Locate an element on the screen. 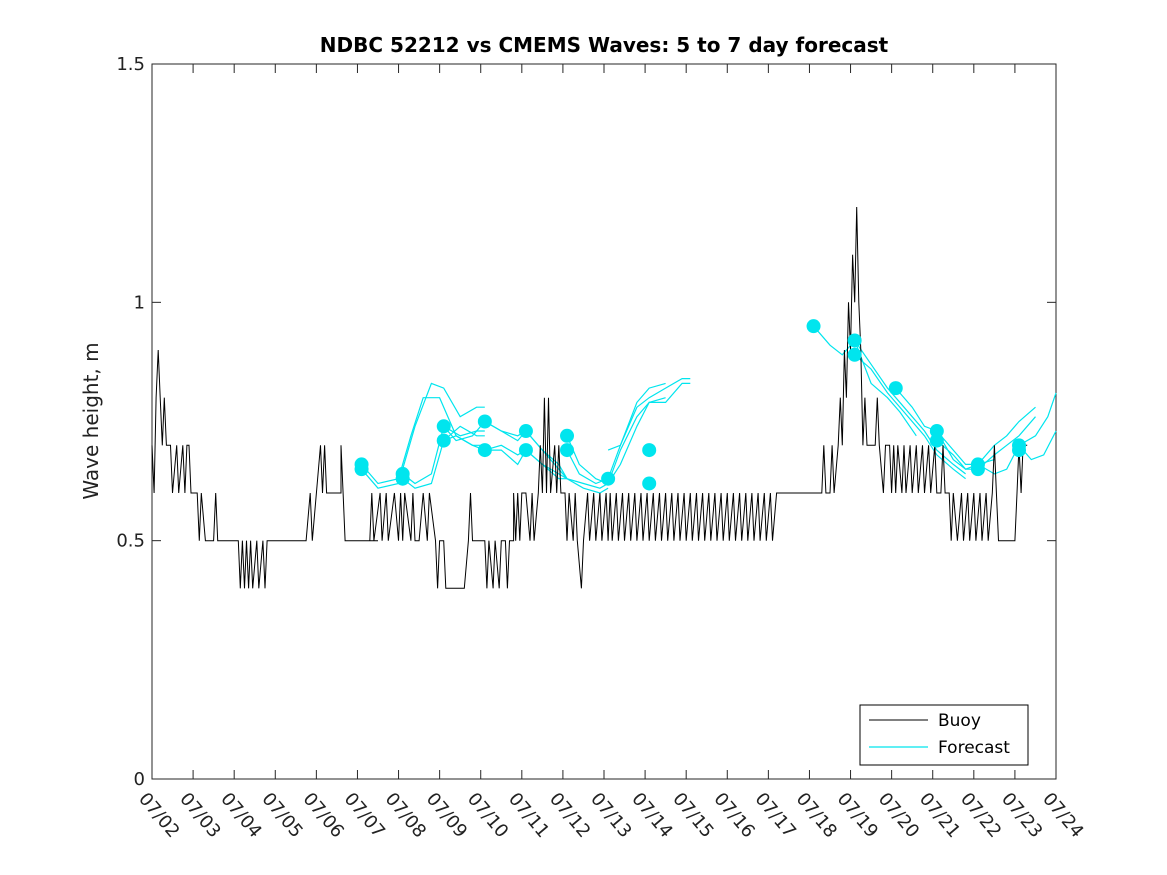 Image resolution: width=1167 pixels, height=875 pixels. legend-buoy-label: Buoy is located at coordinates (959, 721).